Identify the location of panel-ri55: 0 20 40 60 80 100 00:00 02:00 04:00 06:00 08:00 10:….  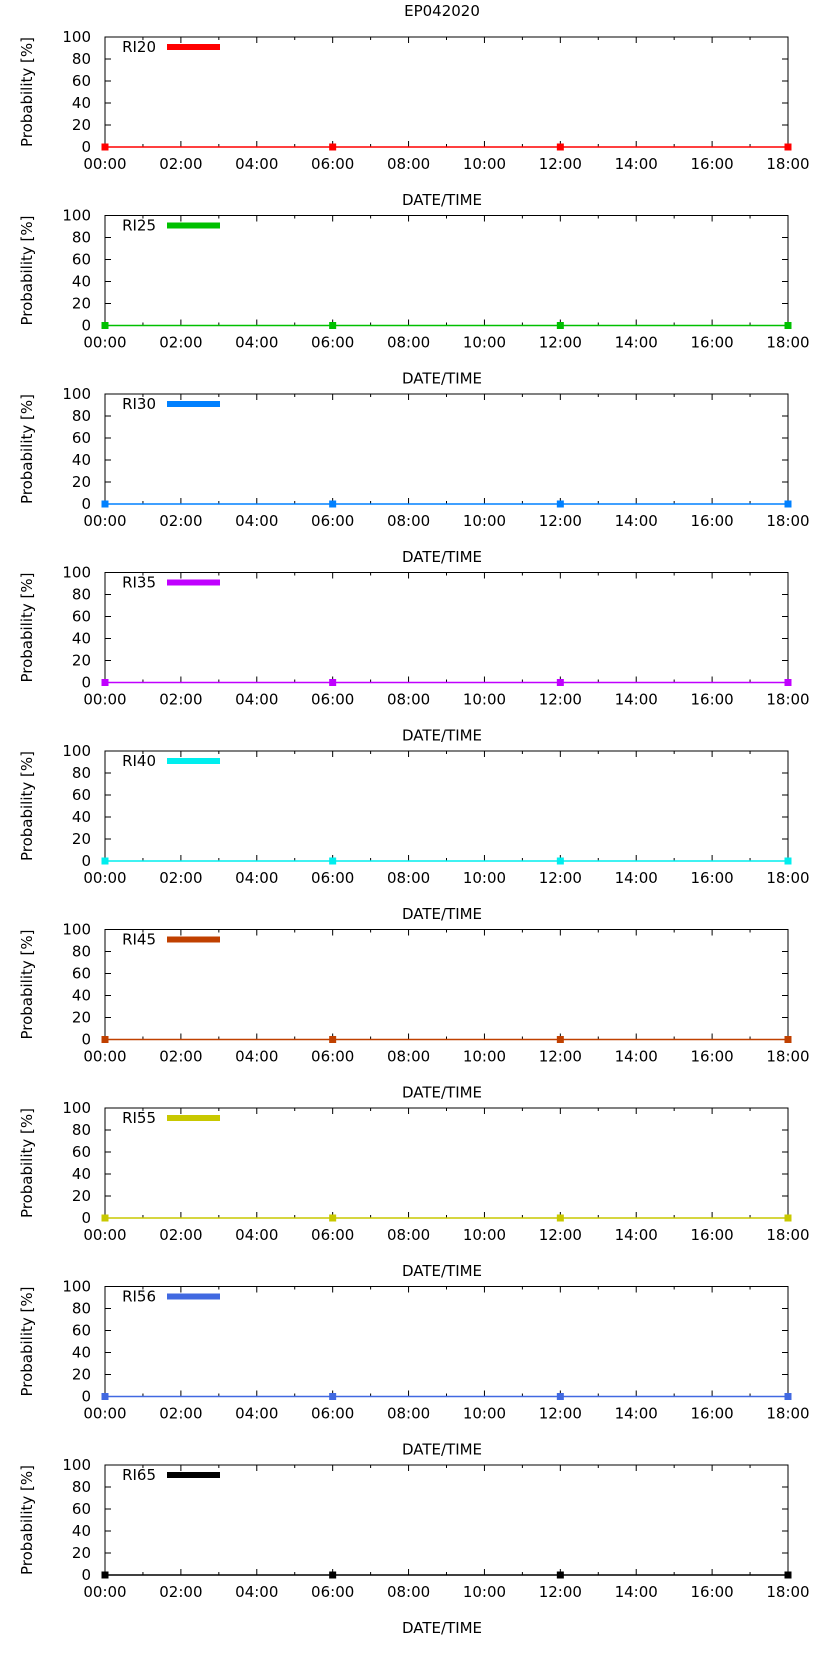
(414, 1189).